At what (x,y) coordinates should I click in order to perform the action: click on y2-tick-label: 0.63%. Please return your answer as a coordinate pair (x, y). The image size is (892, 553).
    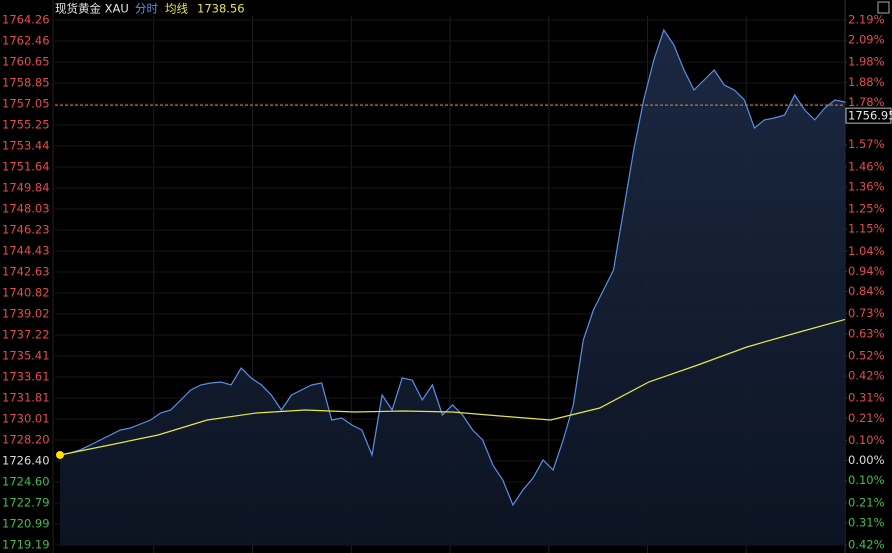
    Looking at the image, I should click on (866, 333).